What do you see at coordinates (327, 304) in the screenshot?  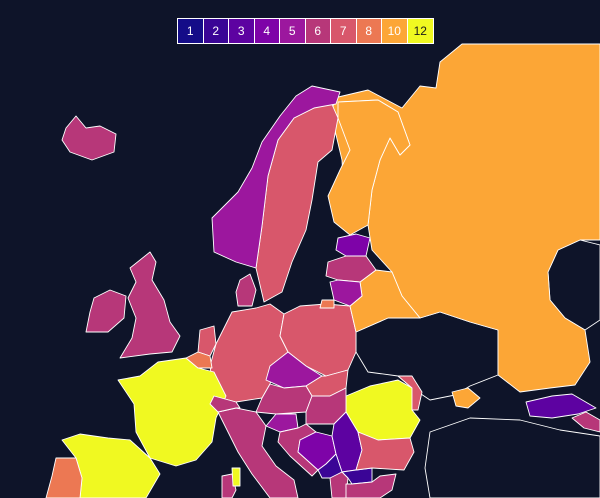 I see `region-kaliningrad` at bounding box center [327, 304].